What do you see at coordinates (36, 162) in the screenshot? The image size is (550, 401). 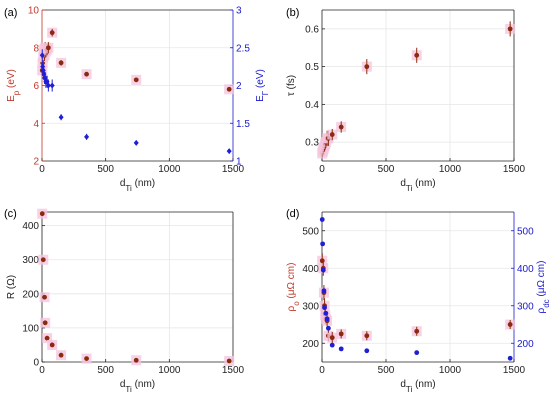 I see `y-tick-label: 2` at bounding box center [36, 162].